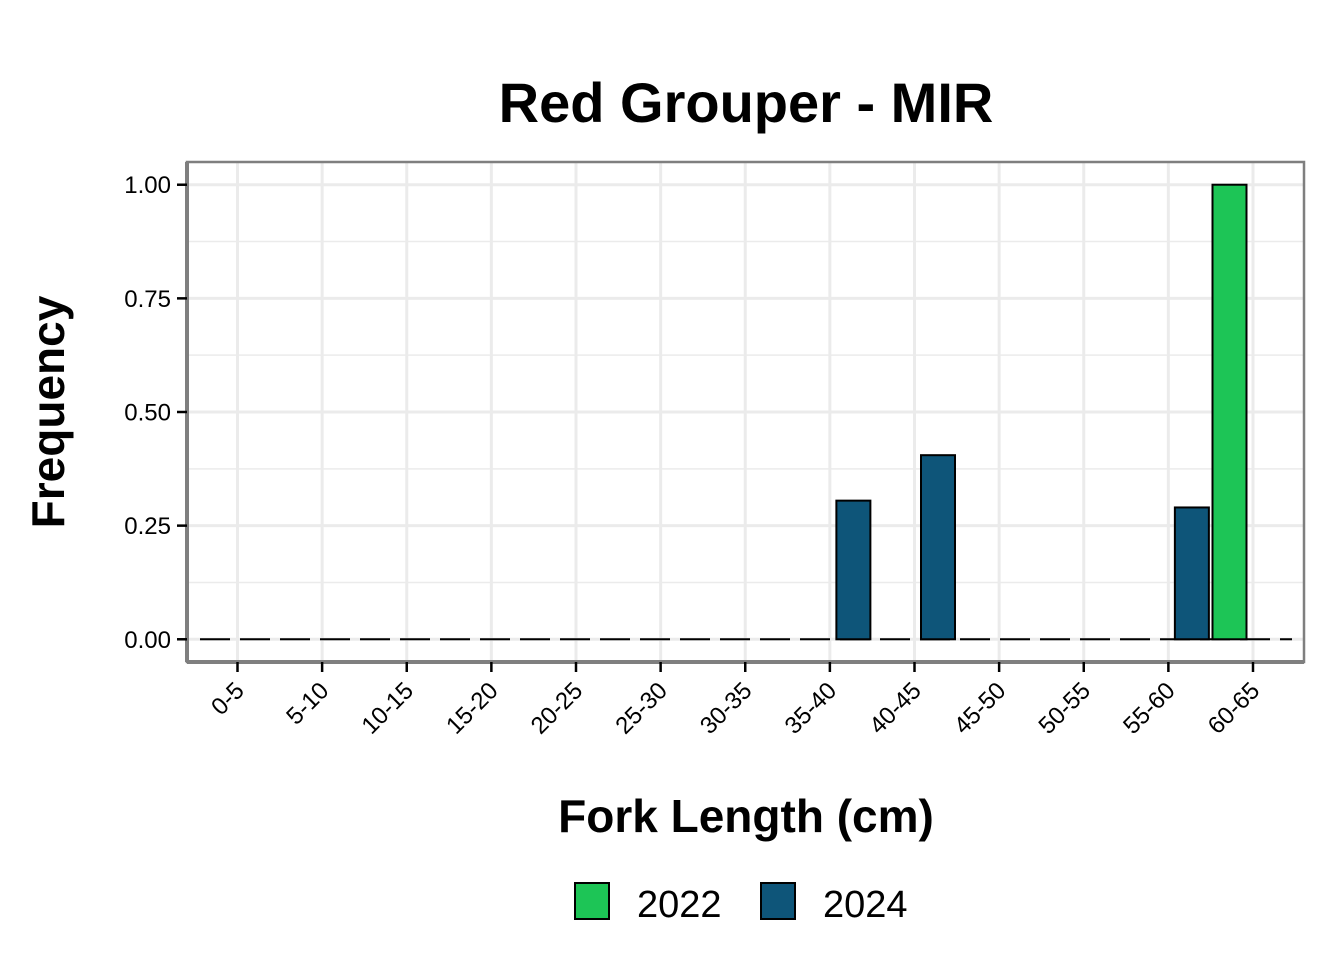 Image resolution: width=1344 pixels, height=960 pixels. What do you see at coordinates (147, 185) in the screenshot?
I see `y-tick-label: 1.00` at bounding box center [147, 185].